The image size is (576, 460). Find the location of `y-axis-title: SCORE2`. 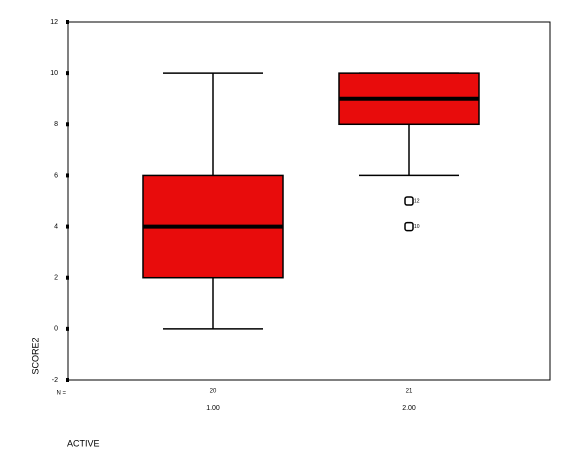

y-axis-title: SCORE2 is located at coordinates (35, 355).